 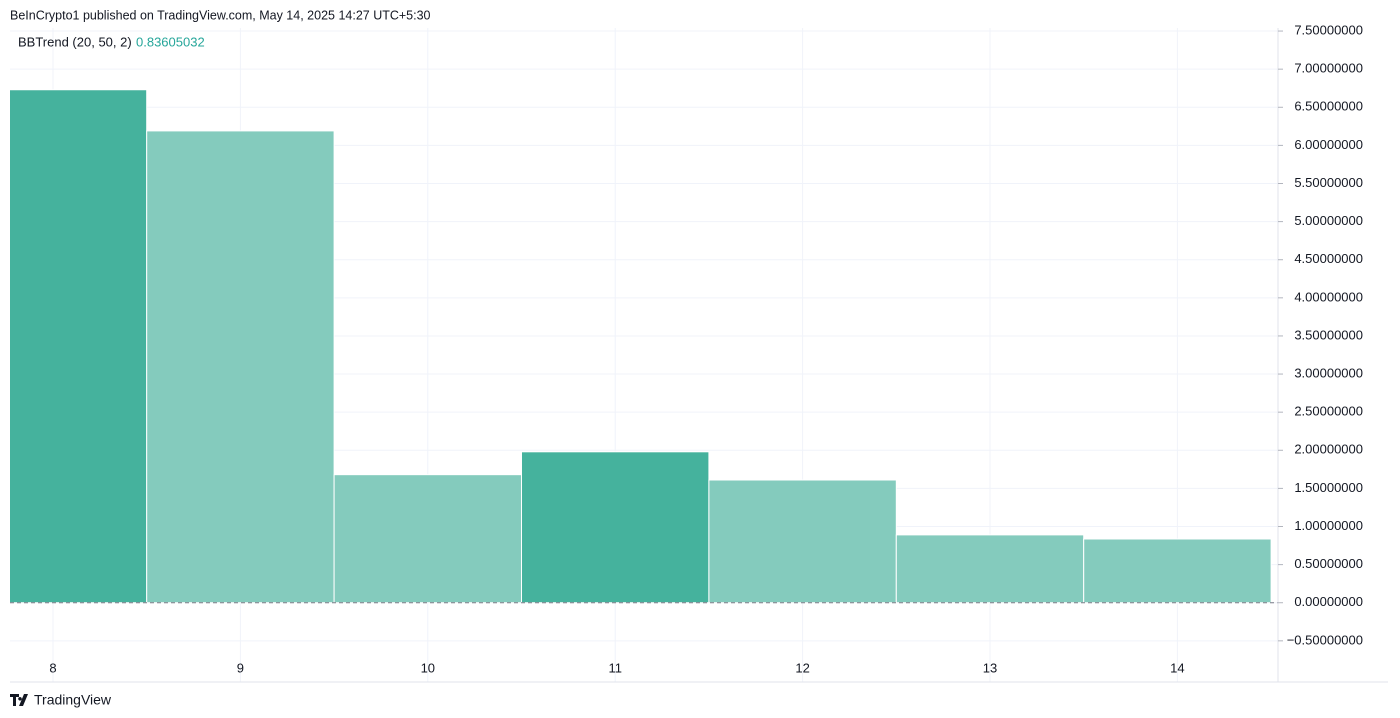 I want to click on x-tick-label: 12, so click(x=802, y=667).